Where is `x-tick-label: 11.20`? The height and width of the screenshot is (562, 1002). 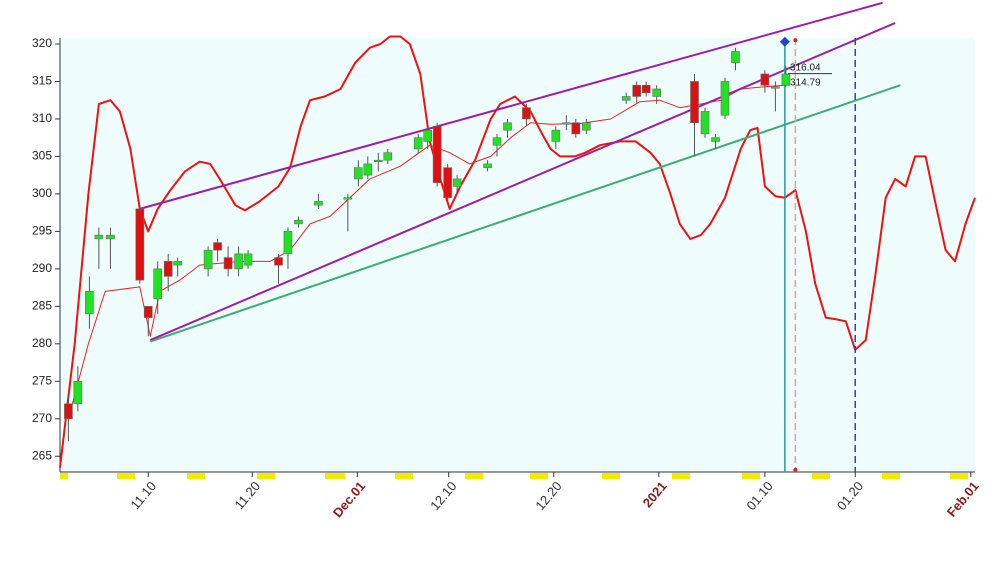
x-tick-label: 11.20 is located at coordinates (247, 495).